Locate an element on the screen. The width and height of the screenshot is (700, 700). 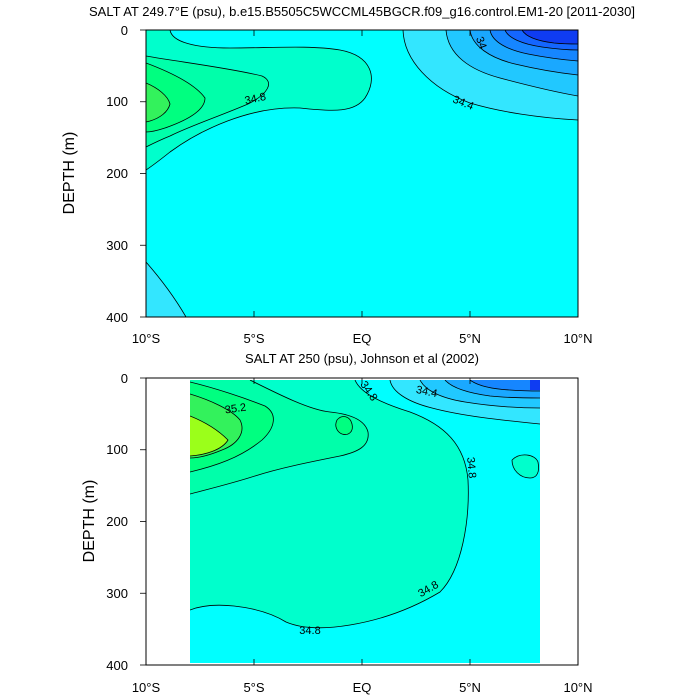
top-x-tick: EQ is located at coordinates (362, 338).